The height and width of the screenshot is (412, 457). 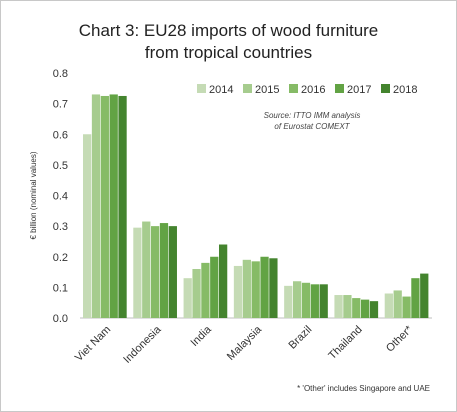 I want to click on bar-indonesia-2015, so click(x=146, y=269).